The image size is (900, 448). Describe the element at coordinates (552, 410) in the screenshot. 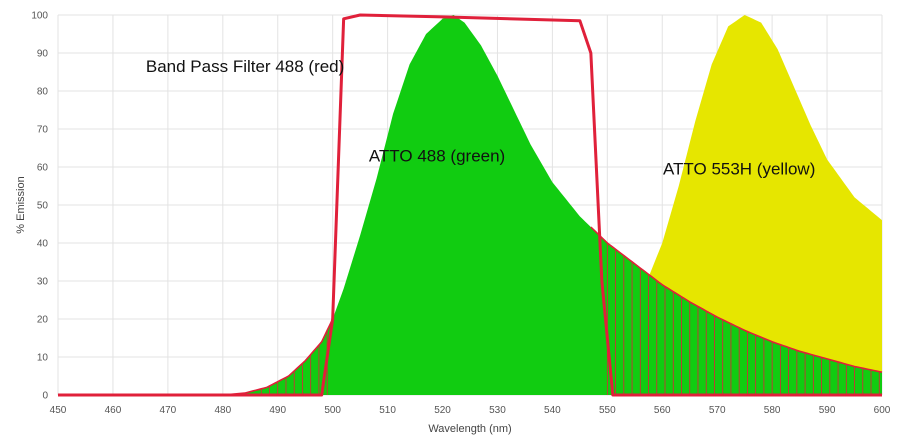

I see `x-tick-label: 540` at that location.